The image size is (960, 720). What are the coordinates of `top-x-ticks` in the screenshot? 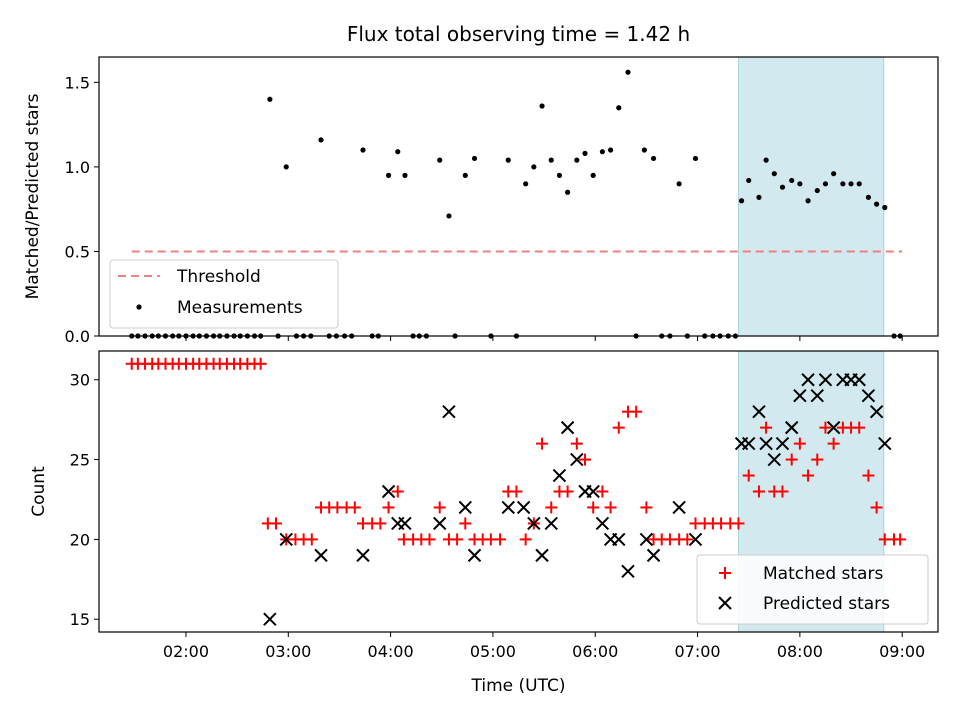 It's located at (544, 338).